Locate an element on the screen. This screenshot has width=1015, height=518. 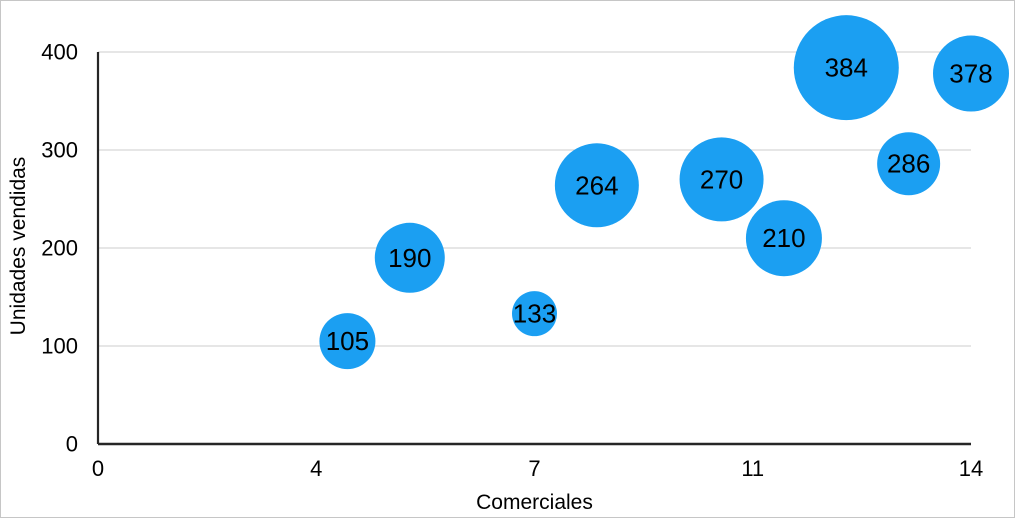
y-tick-label: 400 is located at coordinates (59, 52).